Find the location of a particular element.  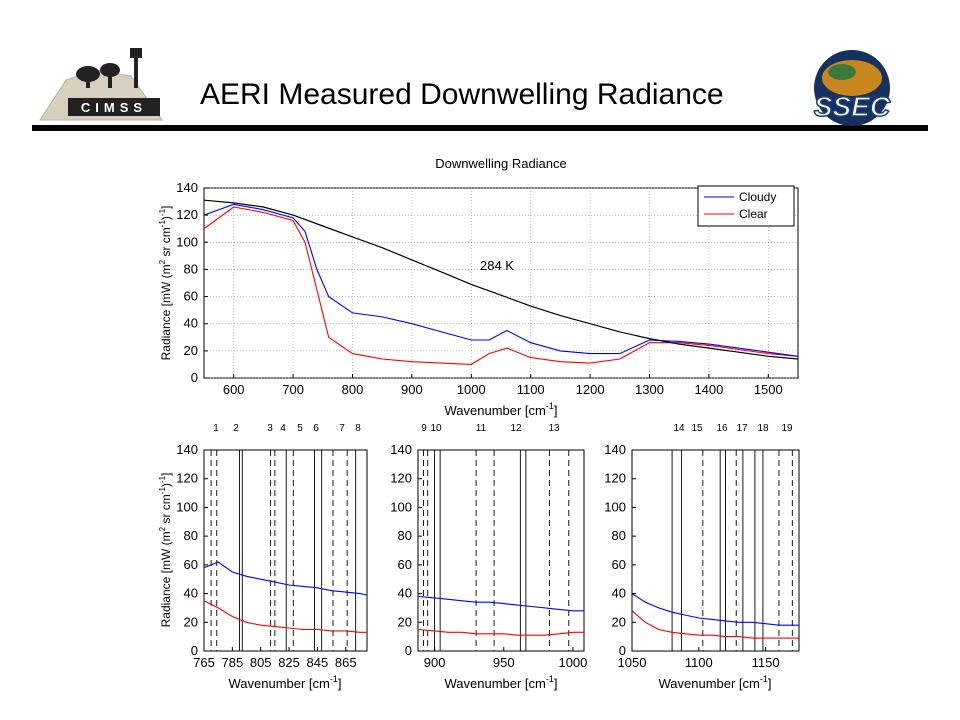

channel-label: 19 is located at coordinates (787, 428).